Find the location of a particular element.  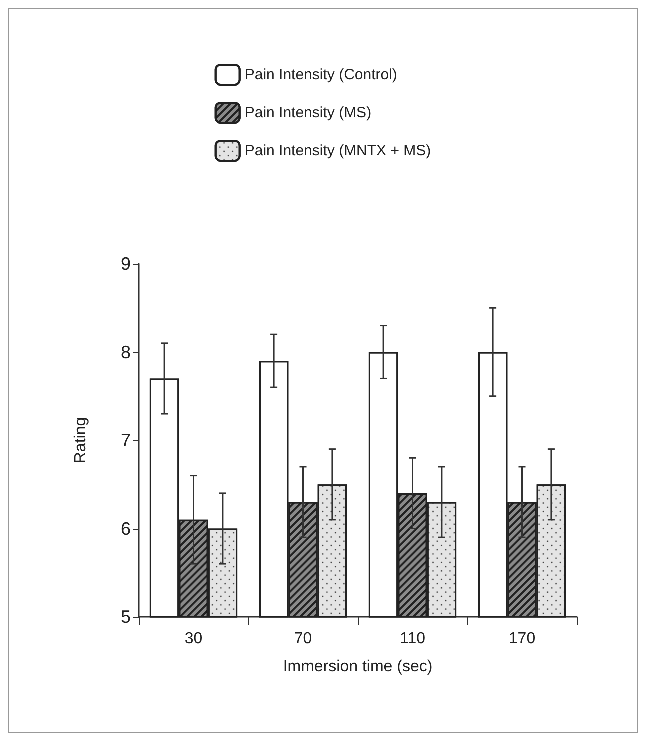

y-tick-label: 7 is located at coordinates (125, 440).